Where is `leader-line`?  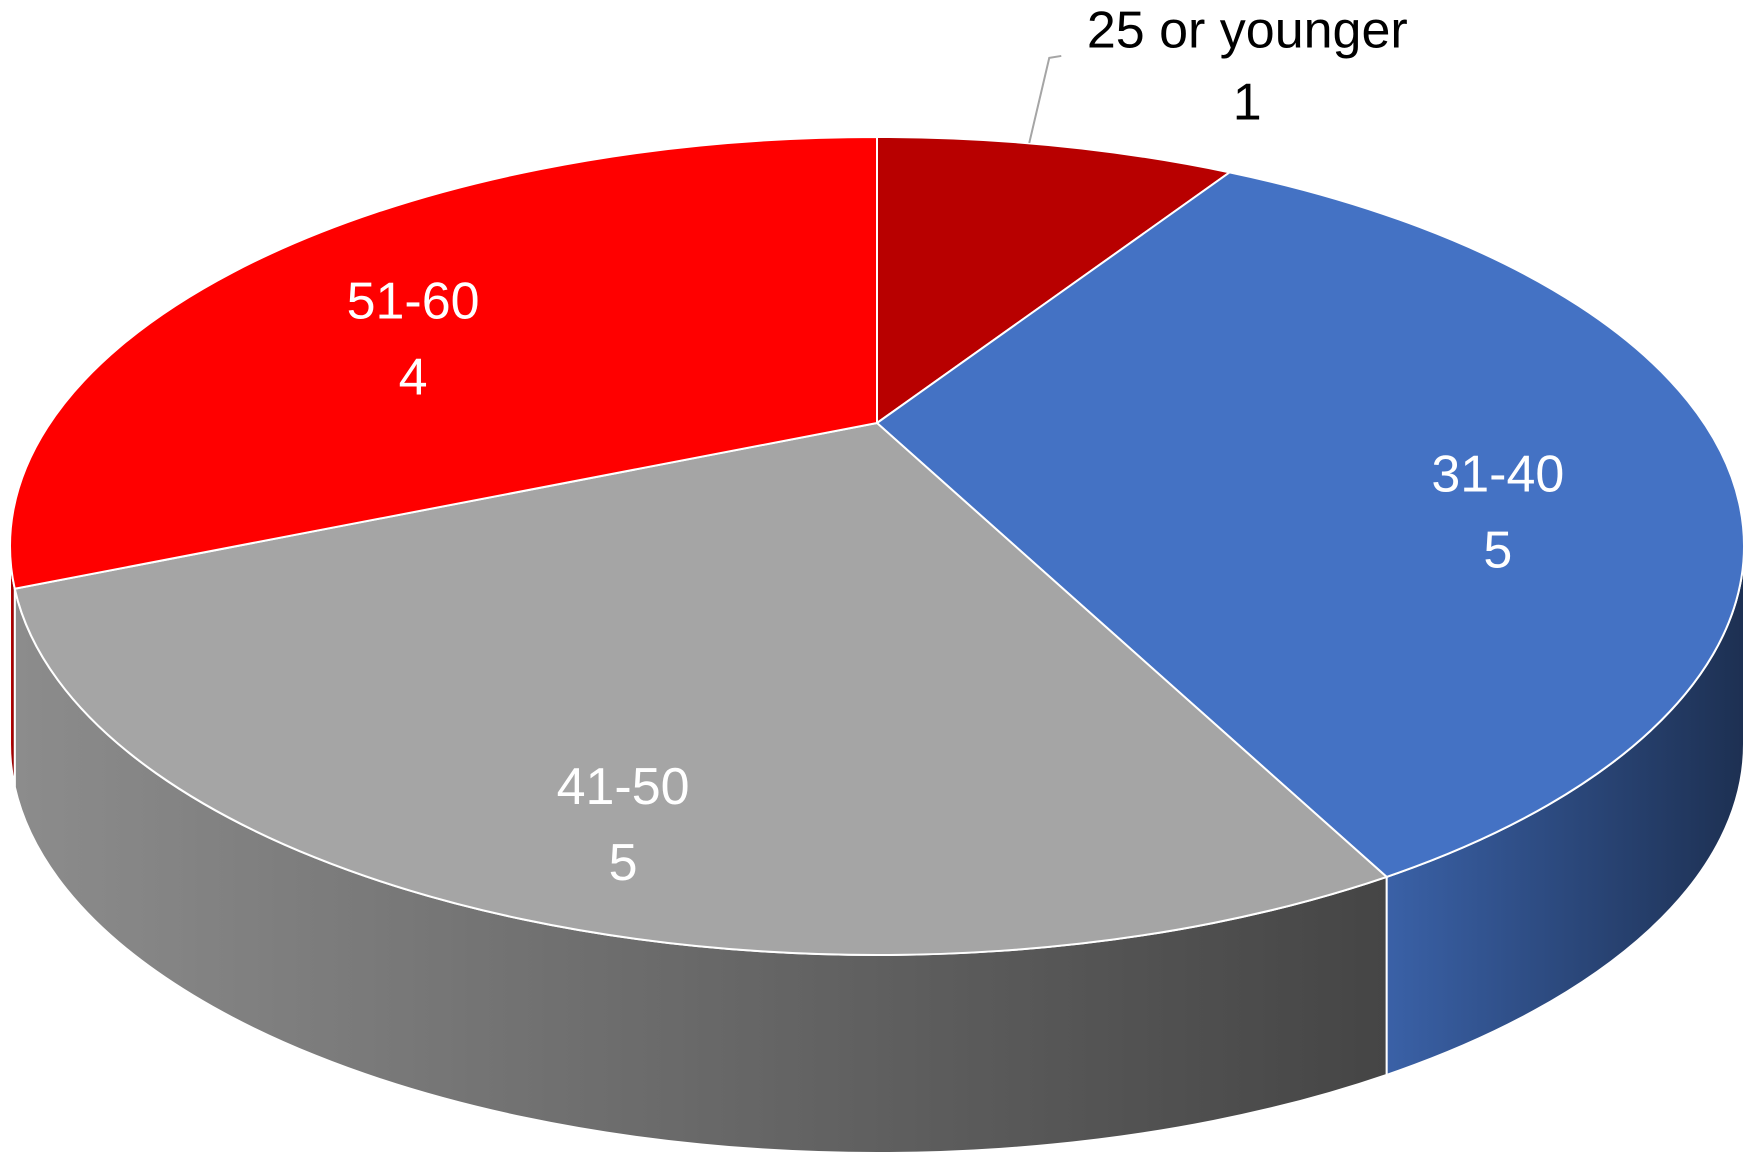
leader-line is located at coordinates (1045, 99).